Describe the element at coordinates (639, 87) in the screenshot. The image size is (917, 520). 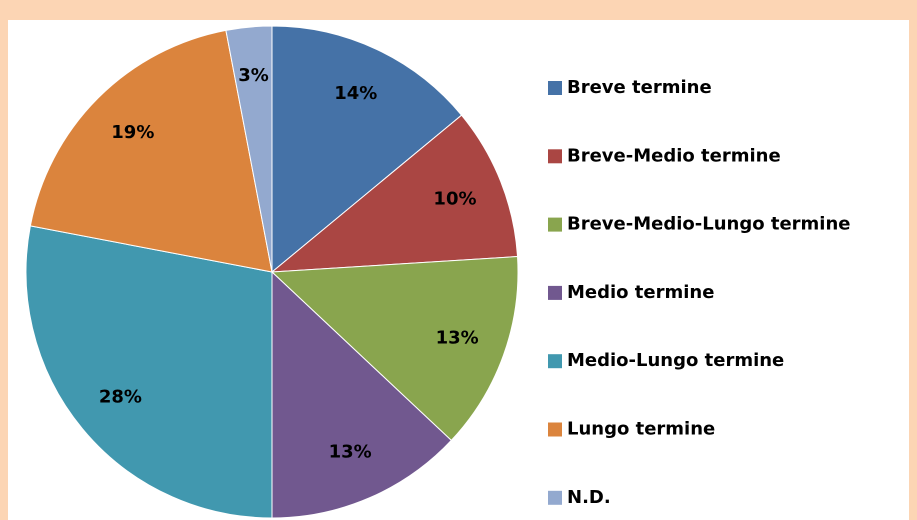
I see `legend-label: Breve termine` at that location.